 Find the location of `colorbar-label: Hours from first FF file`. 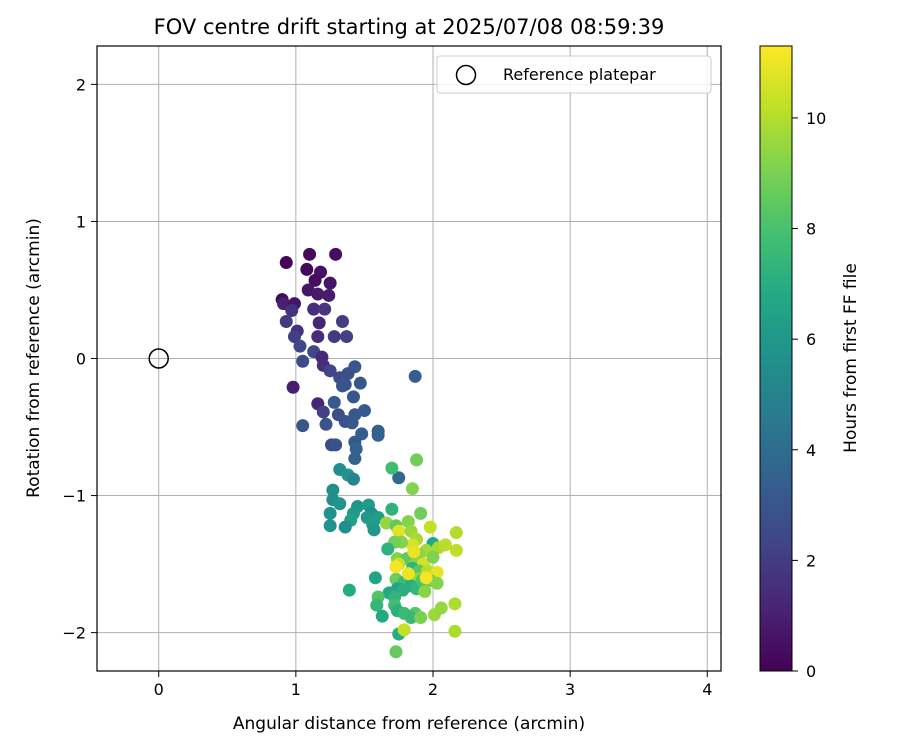

colorbar-label: Hours from first FF file is located at coordinates (851, 358).